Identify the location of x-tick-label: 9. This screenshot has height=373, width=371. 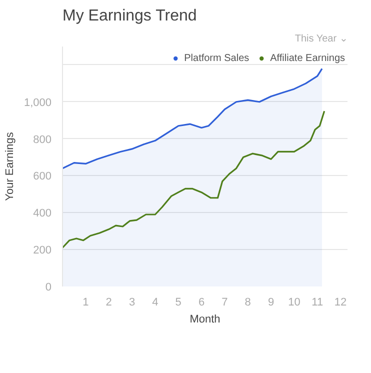
(271, 302).